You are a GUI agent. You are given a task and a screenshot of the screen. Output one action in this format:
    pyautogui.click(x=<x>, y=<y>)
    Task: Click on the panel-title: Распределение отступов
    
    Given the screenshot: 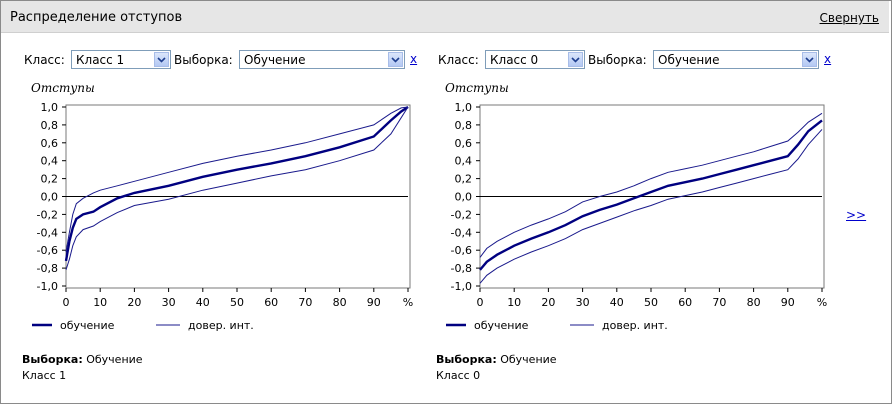 What is the action you would take?
    pyautogui.click(x=96, y=17)
    